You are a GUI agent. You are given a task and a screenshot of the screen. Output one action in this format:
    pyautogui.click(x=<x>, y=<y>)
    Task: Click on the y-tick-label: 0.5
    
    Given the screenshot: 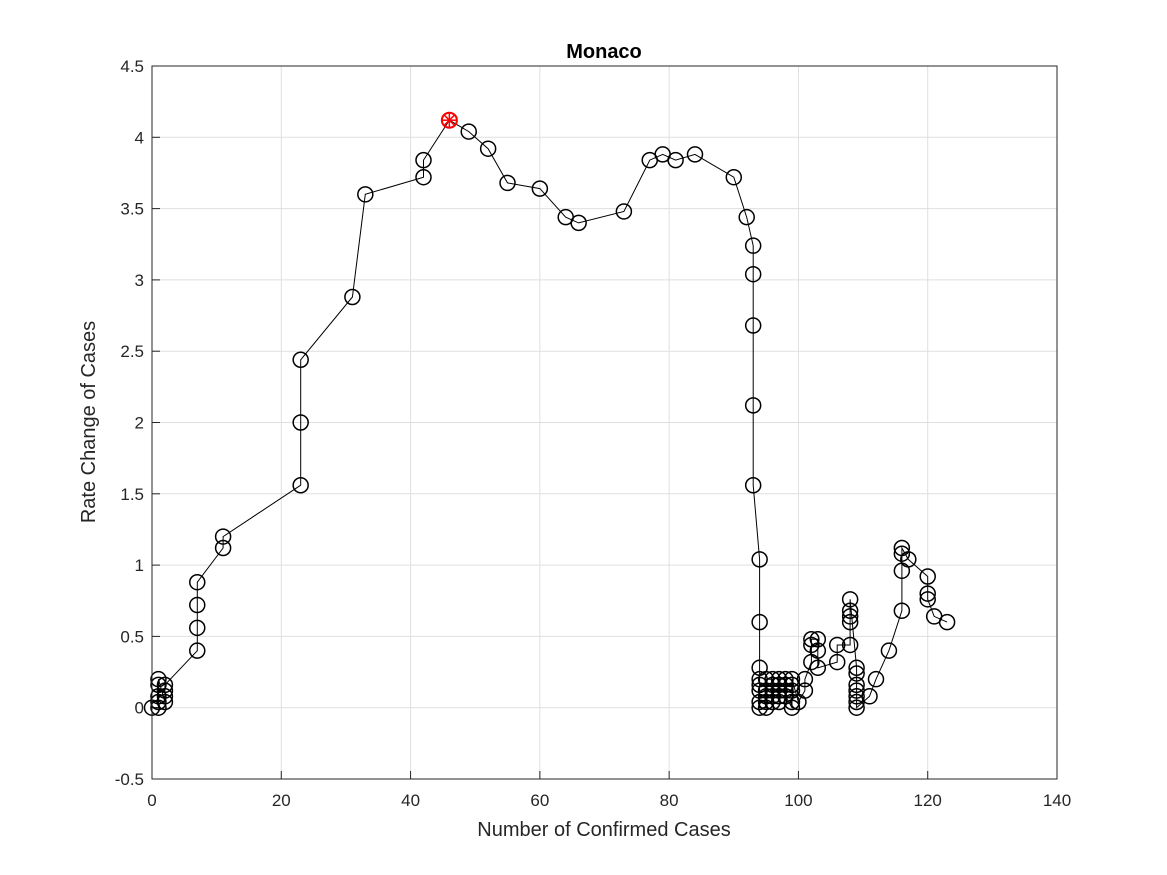 What is the action you would take?
    pyautogui.click(x=132, y=636)
    